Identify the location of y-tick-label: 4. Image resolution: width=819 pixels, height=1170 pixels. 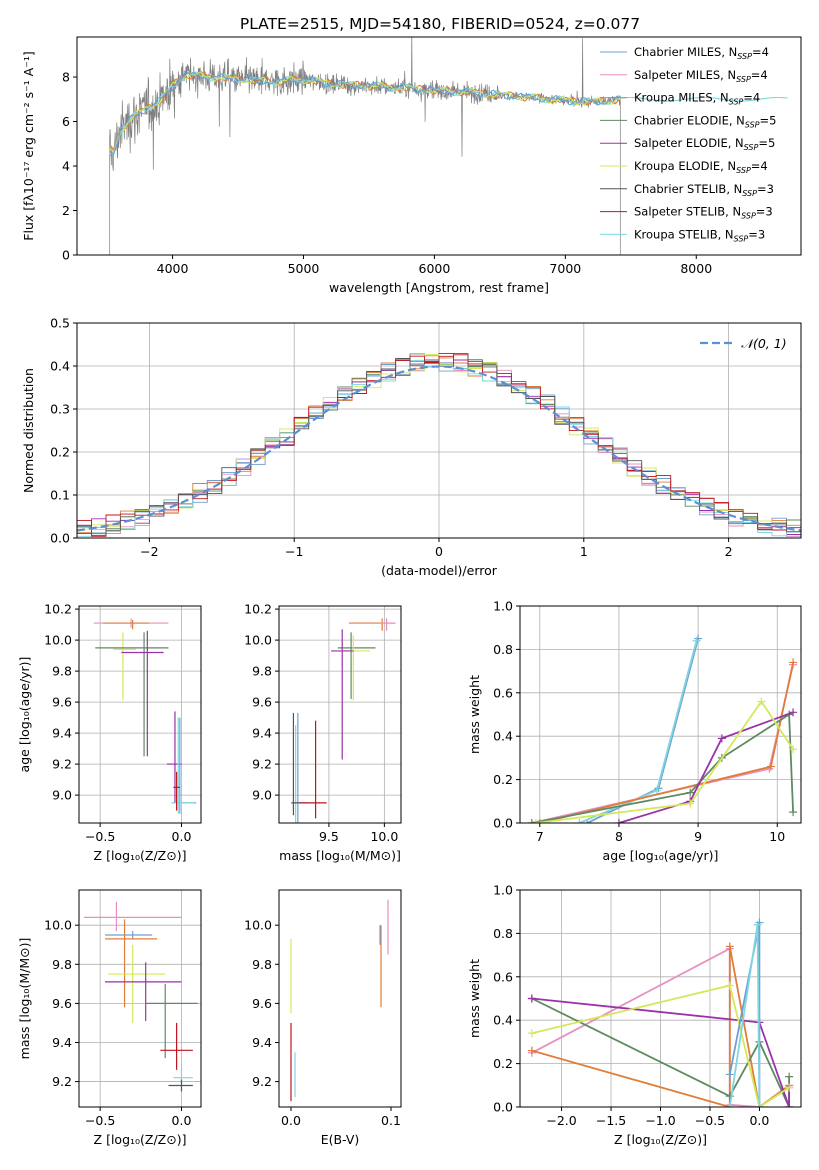
(66, 166).